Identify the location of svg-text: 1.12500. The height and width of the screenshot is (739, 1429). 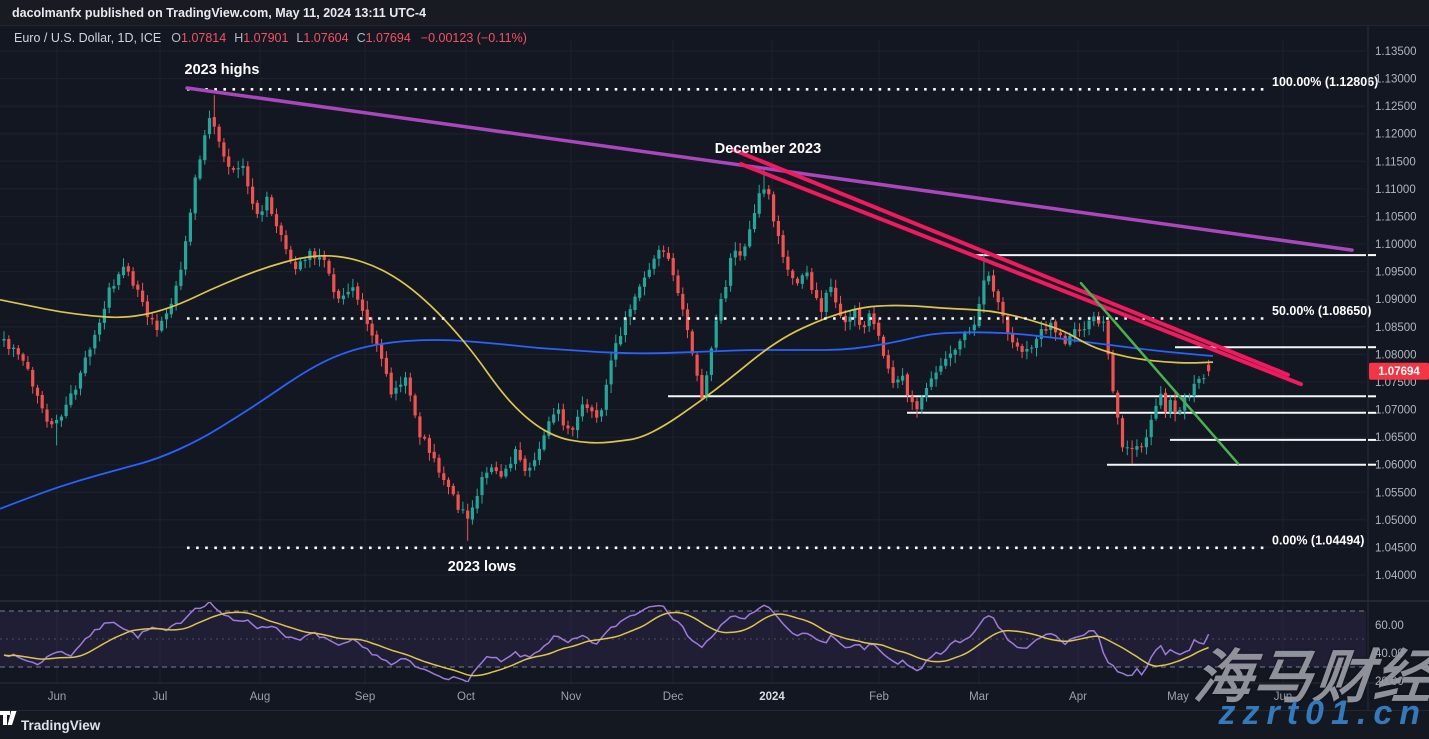
(1396, 107).